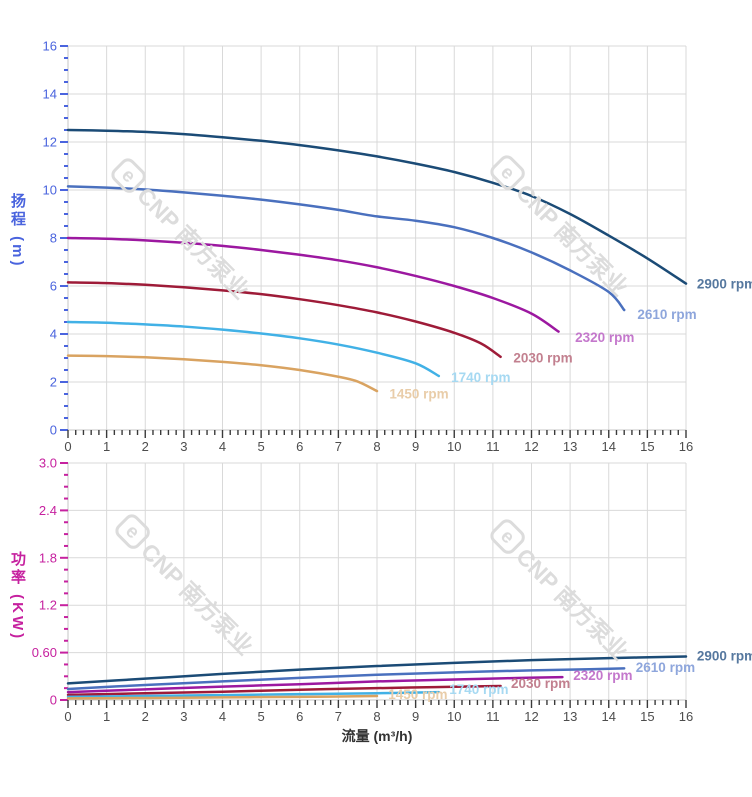 The image size is (752, 797). What do you see at coordinates (377, 736) in the screenshot?
I see `flow-x-axis-title: 流量 (m³/h)` at bounding box center [377, 736].